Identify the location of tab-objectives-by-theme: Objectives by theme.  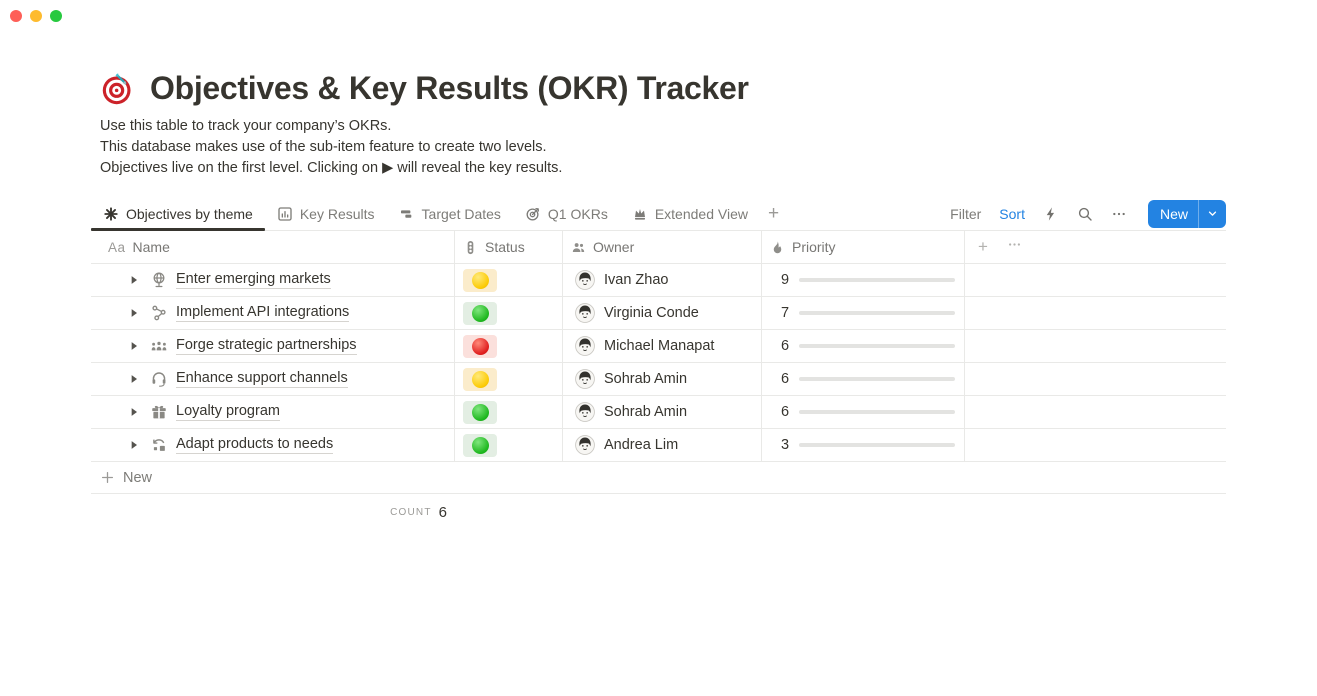
(178, 214).